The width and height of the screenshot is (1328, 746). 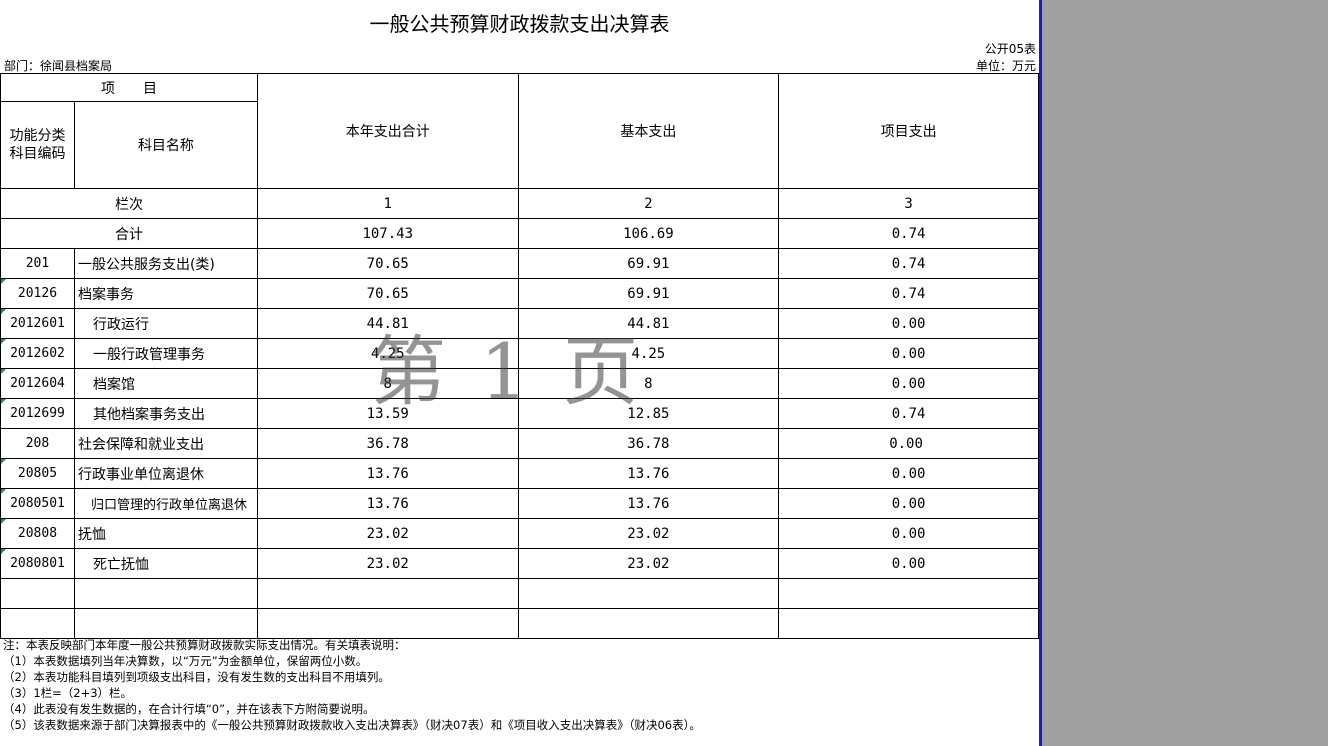 I want to click on row-code: 2080801, so click(x=37, y=563).